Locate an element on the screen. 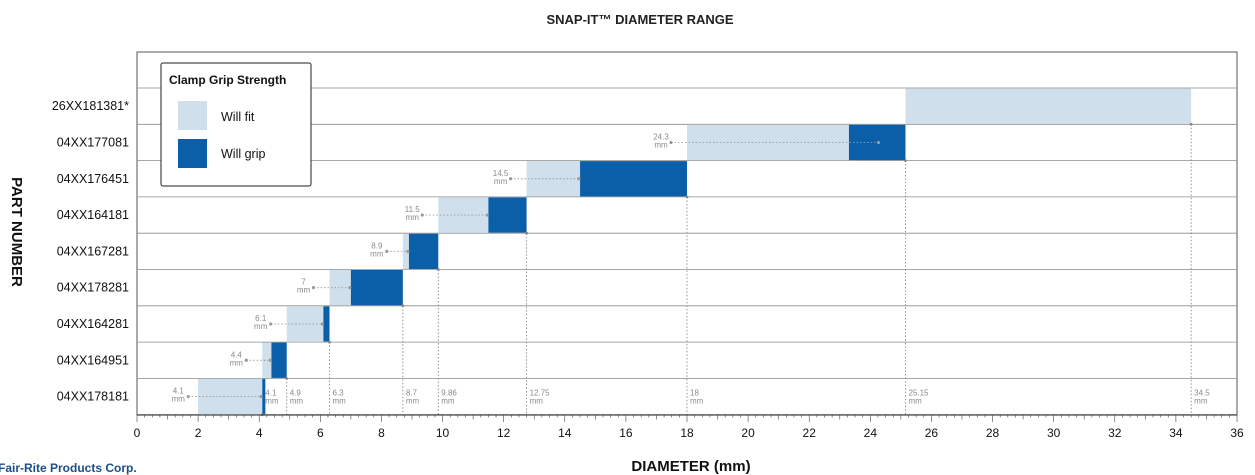 Image resolution: width=1255 pixels, height=475 pixels. boundary-label: 4.9 is located at coordinates (296, 392).